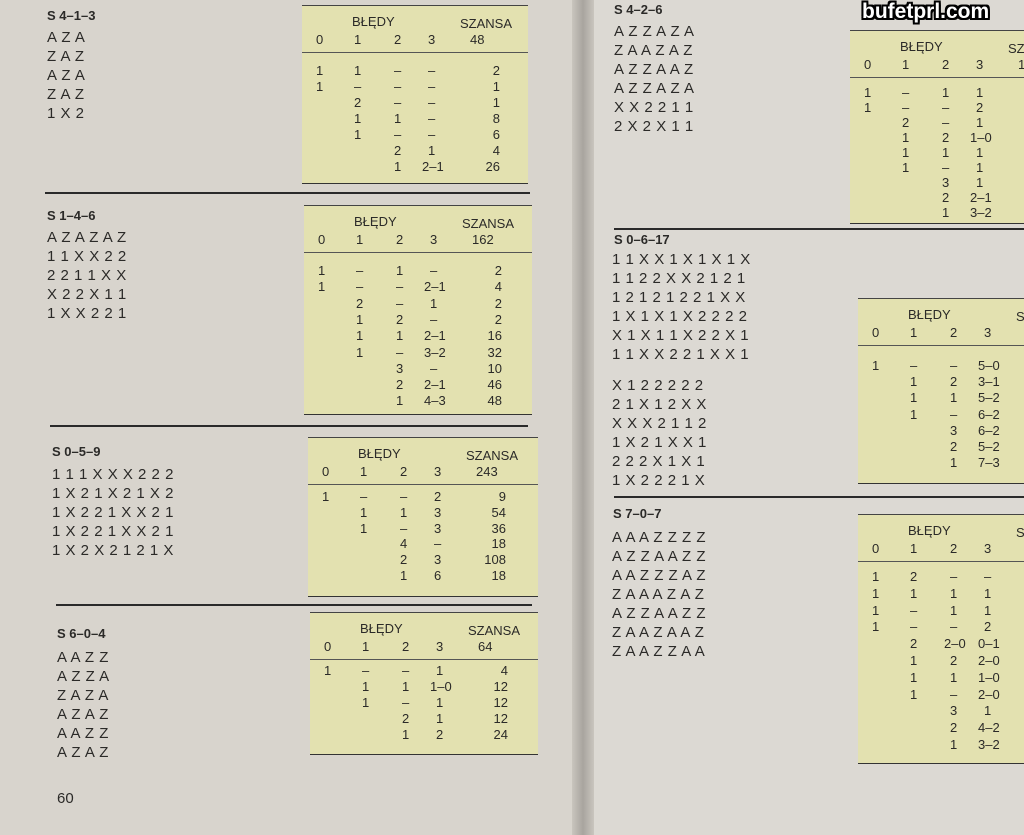  Describe the element at coordinates (492, 166) in the screenshot. I see `chance-value: 26` at that location.